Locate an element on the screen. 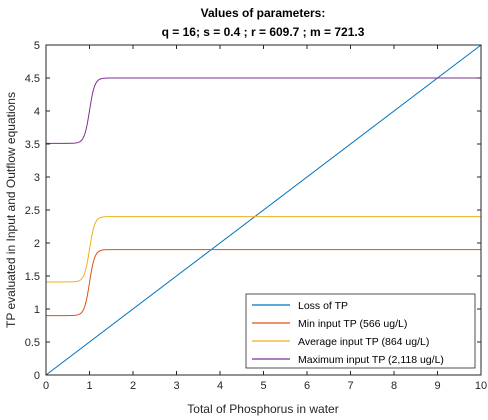 The height and width of the screenshot is (420, 488). legend-label-4: Maximum input TP (2,118 ug/L) is located at coordinates (371, 360).